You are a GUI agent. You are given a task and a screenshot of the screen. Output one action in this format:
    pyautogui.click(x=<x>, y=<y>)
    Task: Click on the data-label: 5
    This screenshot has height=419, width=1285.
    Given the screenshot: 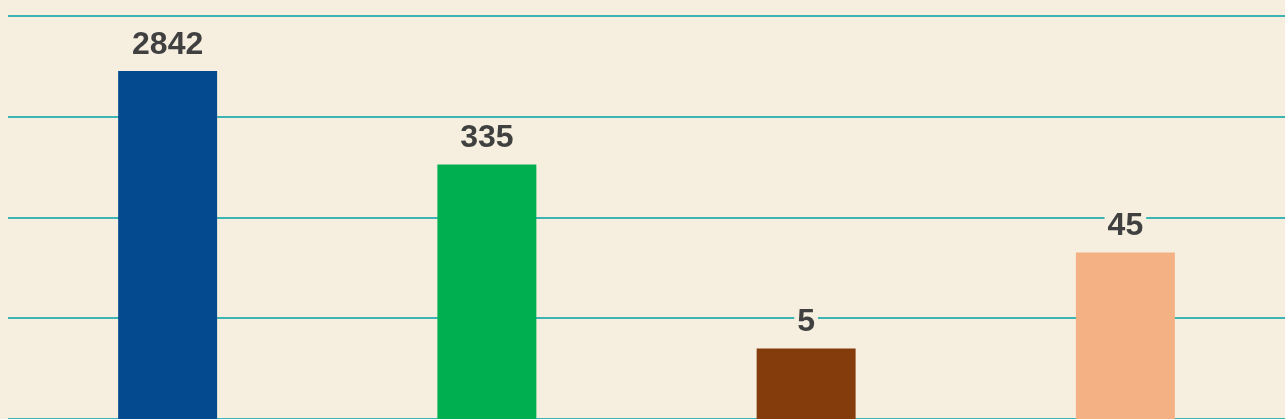 What is the action you would take?
    pyautogui.click(x=806, y=320)
    